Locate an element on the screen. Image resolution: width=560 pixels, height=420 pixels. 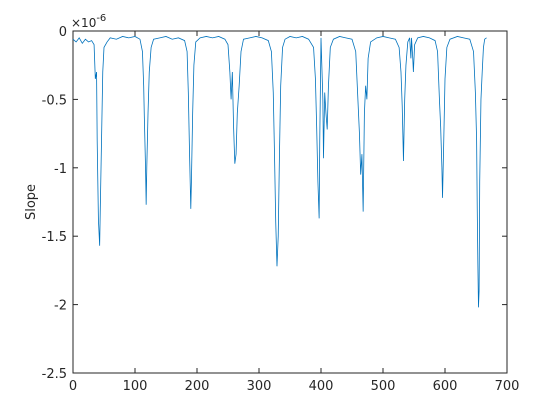
y-tick-label: -2.5 is located at coordinates (54, 374).